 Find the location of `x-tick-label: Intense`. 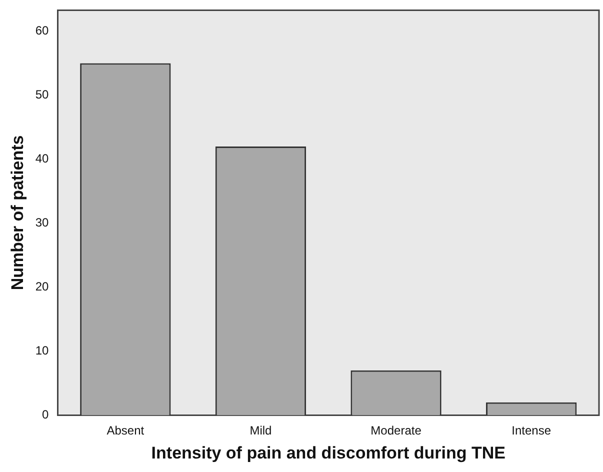

x-tick-label: Intense is located at coordinates (532, 431).